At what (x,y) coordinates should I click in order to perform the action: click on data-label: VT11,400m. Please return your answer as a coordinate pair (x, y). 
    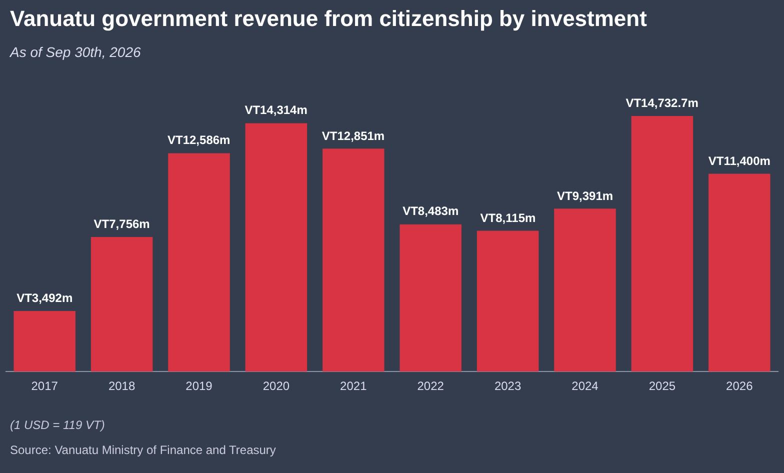
    Looking at the image, I should click on (739, 161).